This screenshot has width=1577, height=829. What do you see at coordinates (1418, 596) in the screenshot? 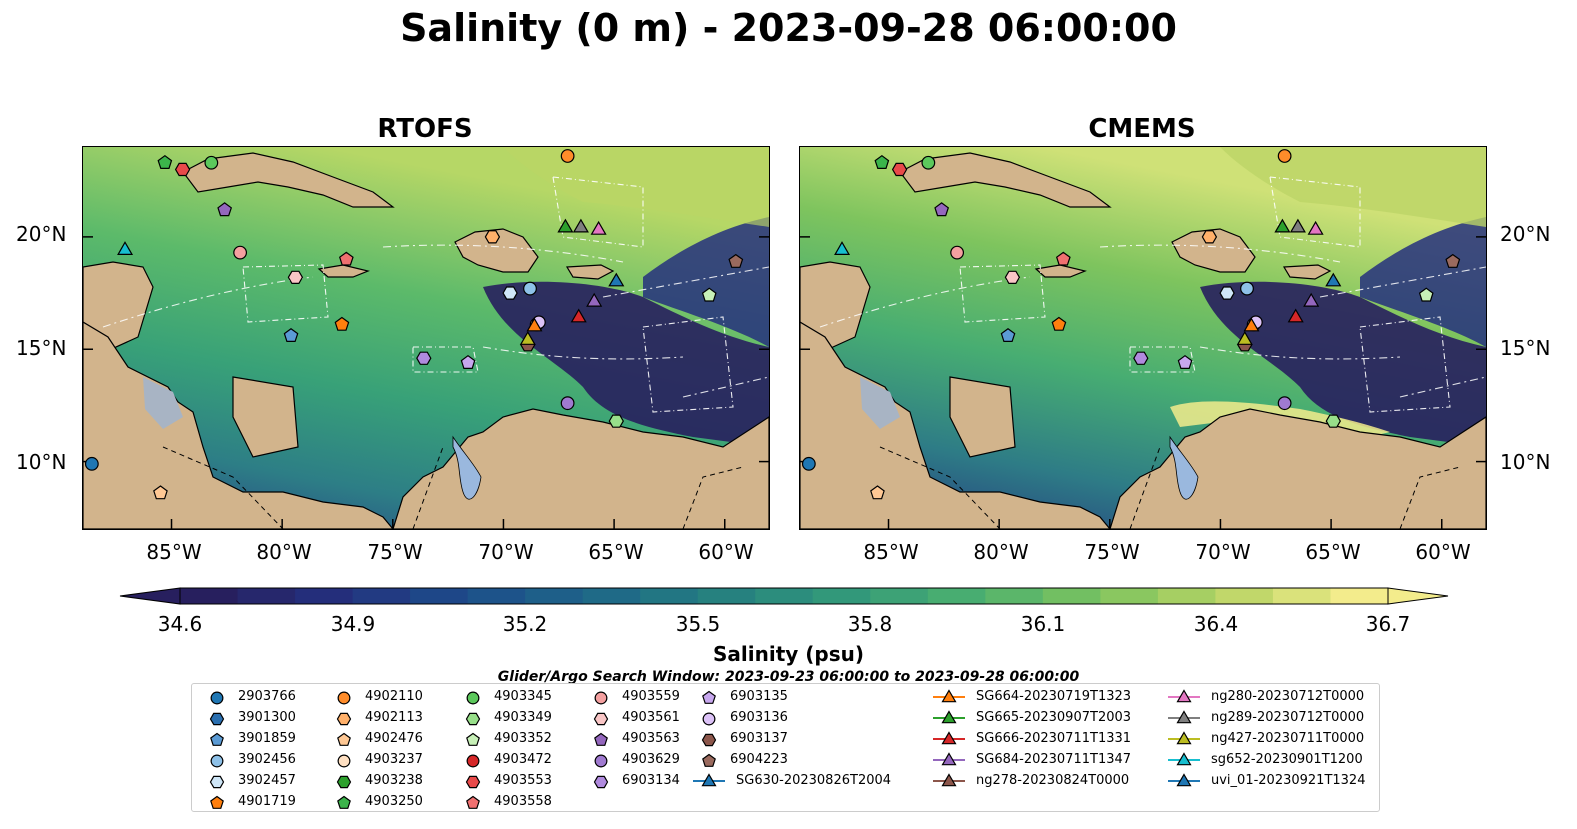
I see `colorbar-extend-high` at bounding box center [1418, 596].